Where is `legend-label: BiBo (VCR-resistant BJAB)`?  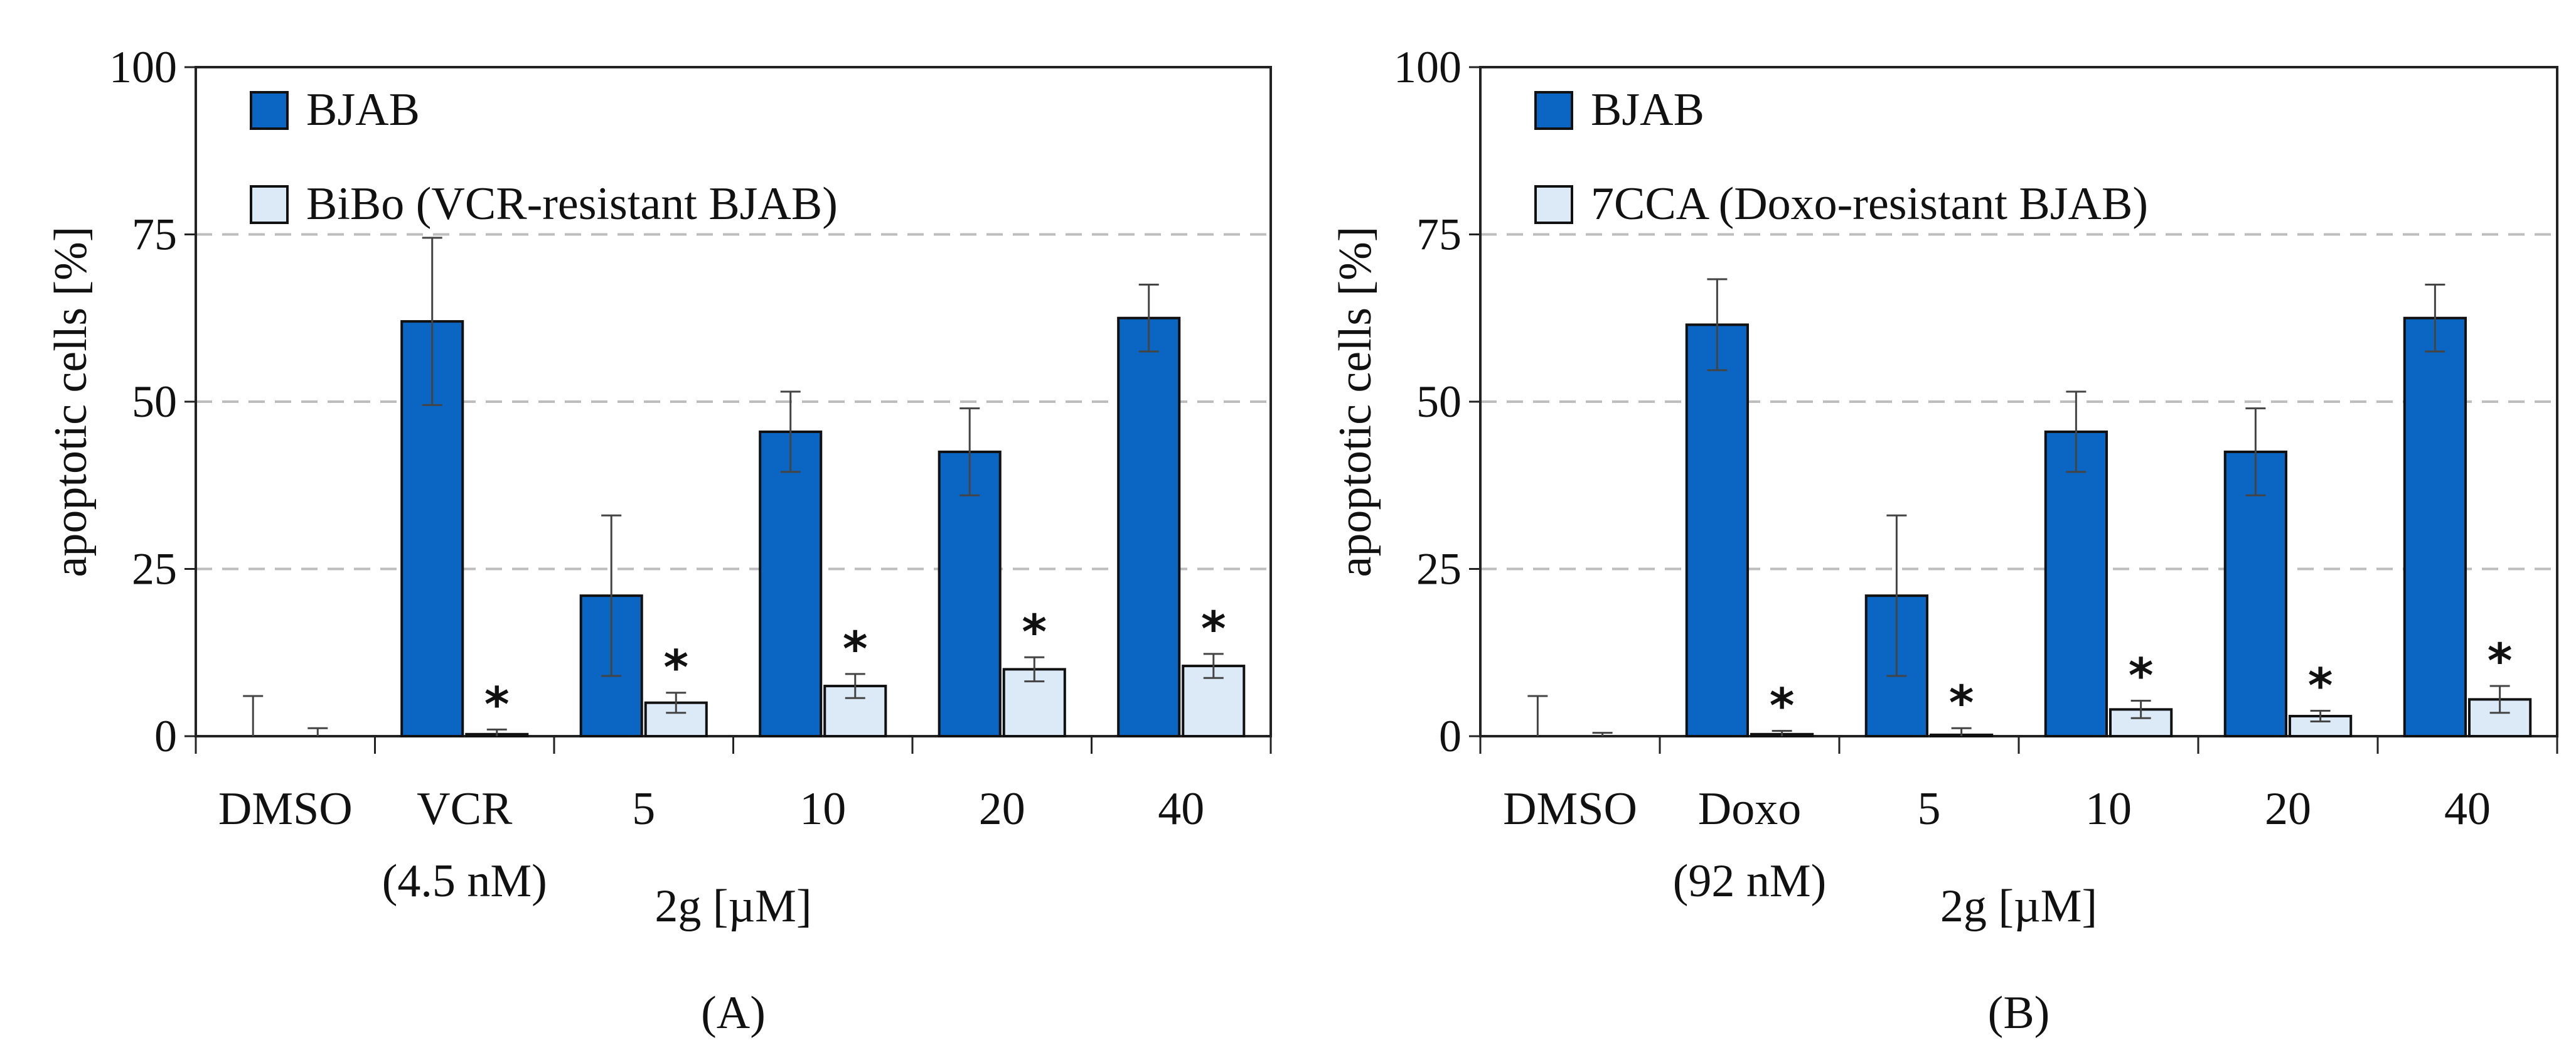 legend-label: BiBo (VCR-resistant BJAB) is located at coordinates (572, 204).